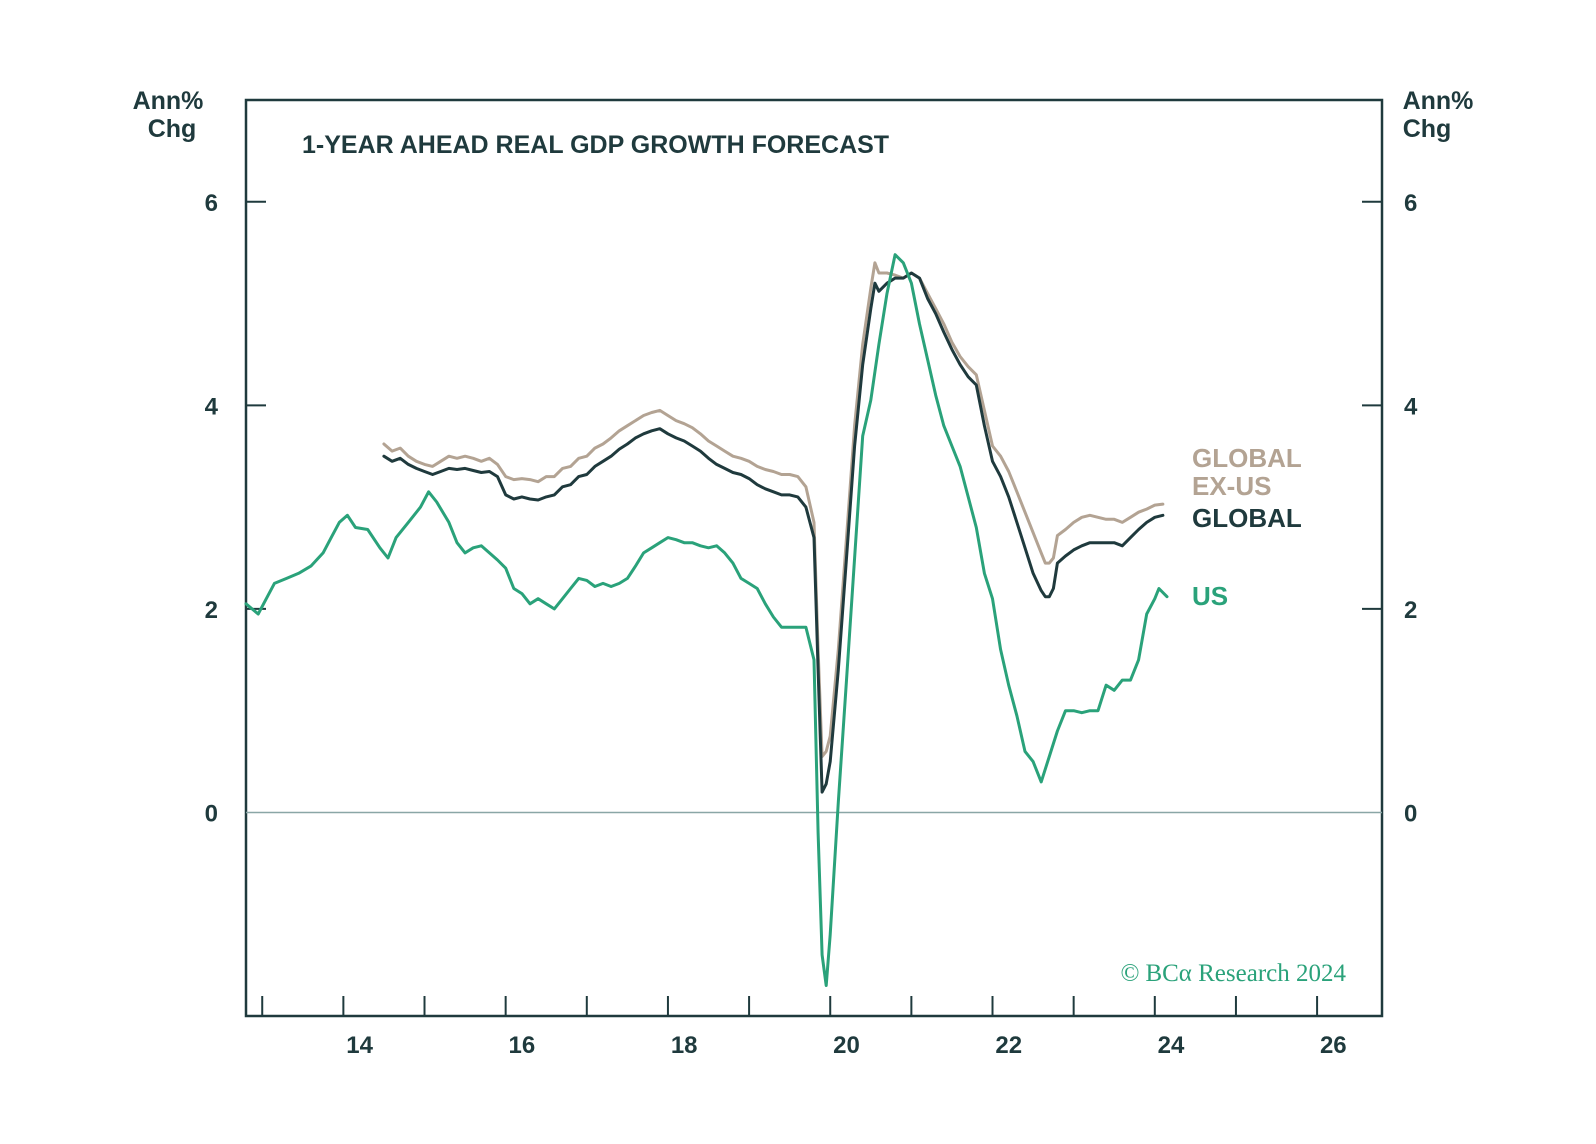 The width and height of the screenshot is (1596, 1144). What do you see at coordinates (168, 101) in the screenshot?
I see `left-axis-unit-line1: Ann%` at bounding box center [168, 101].